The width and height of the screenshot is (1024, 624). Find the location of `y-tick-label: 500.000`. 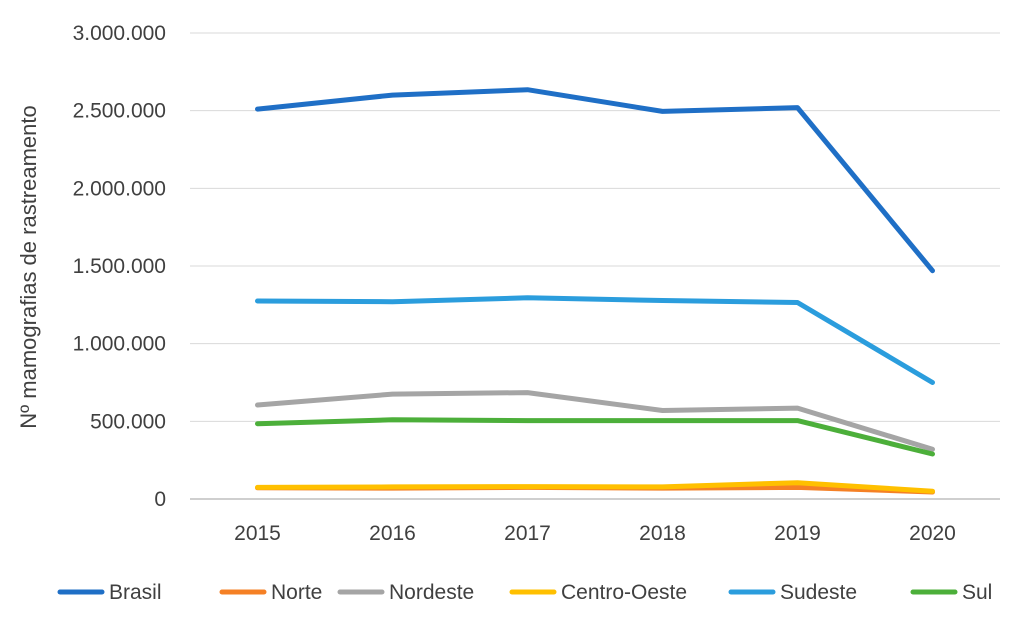

y-tick-label: 500.000 is located at coordinates (128, 421).